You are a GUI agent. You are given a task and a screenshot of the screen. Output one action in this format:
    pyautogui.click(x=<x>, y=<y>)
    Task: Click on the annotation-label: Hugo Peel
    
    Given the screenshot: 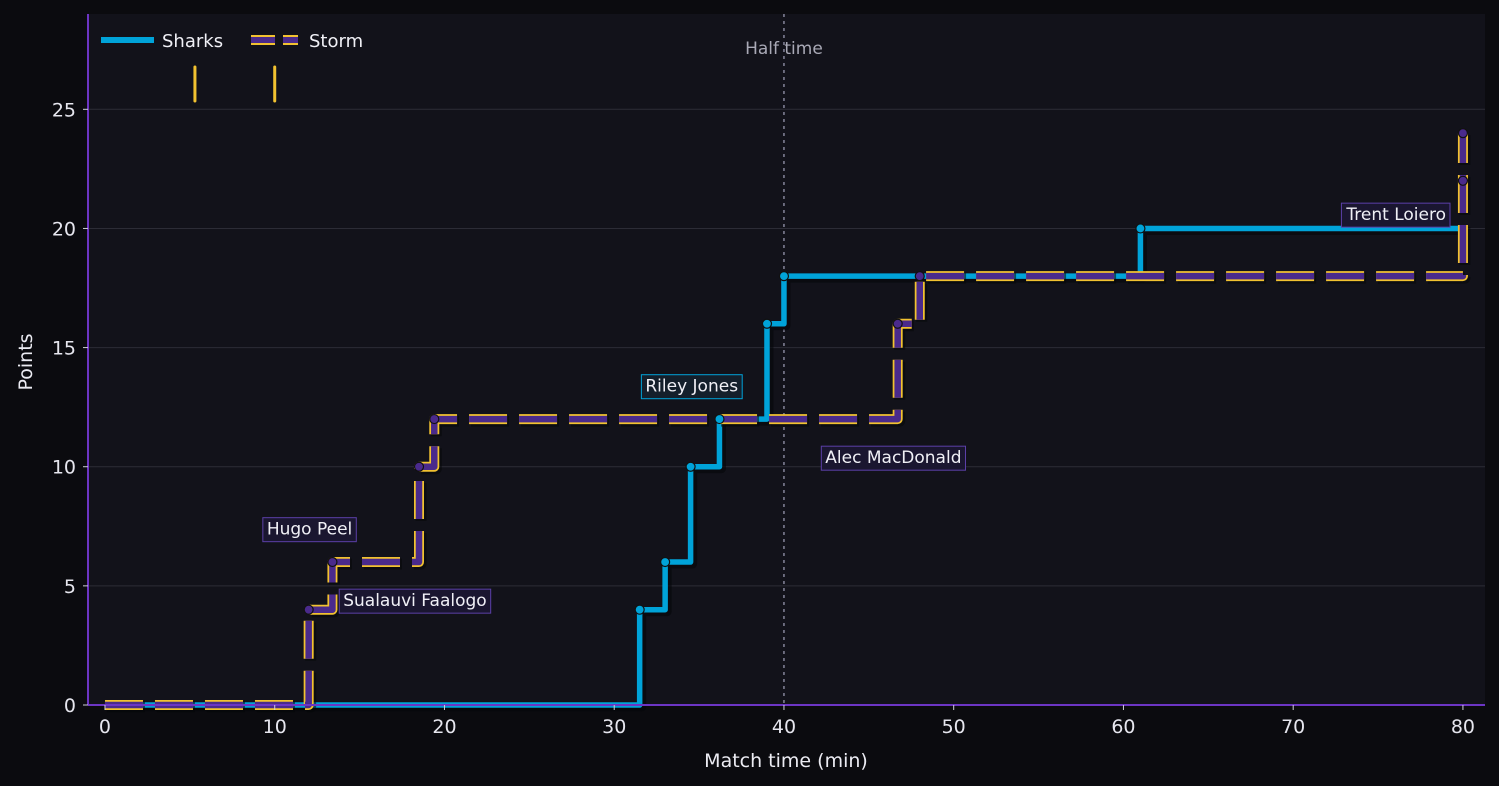 What is the action you would take?
    pyautogui.click(x=309, y=530)
    